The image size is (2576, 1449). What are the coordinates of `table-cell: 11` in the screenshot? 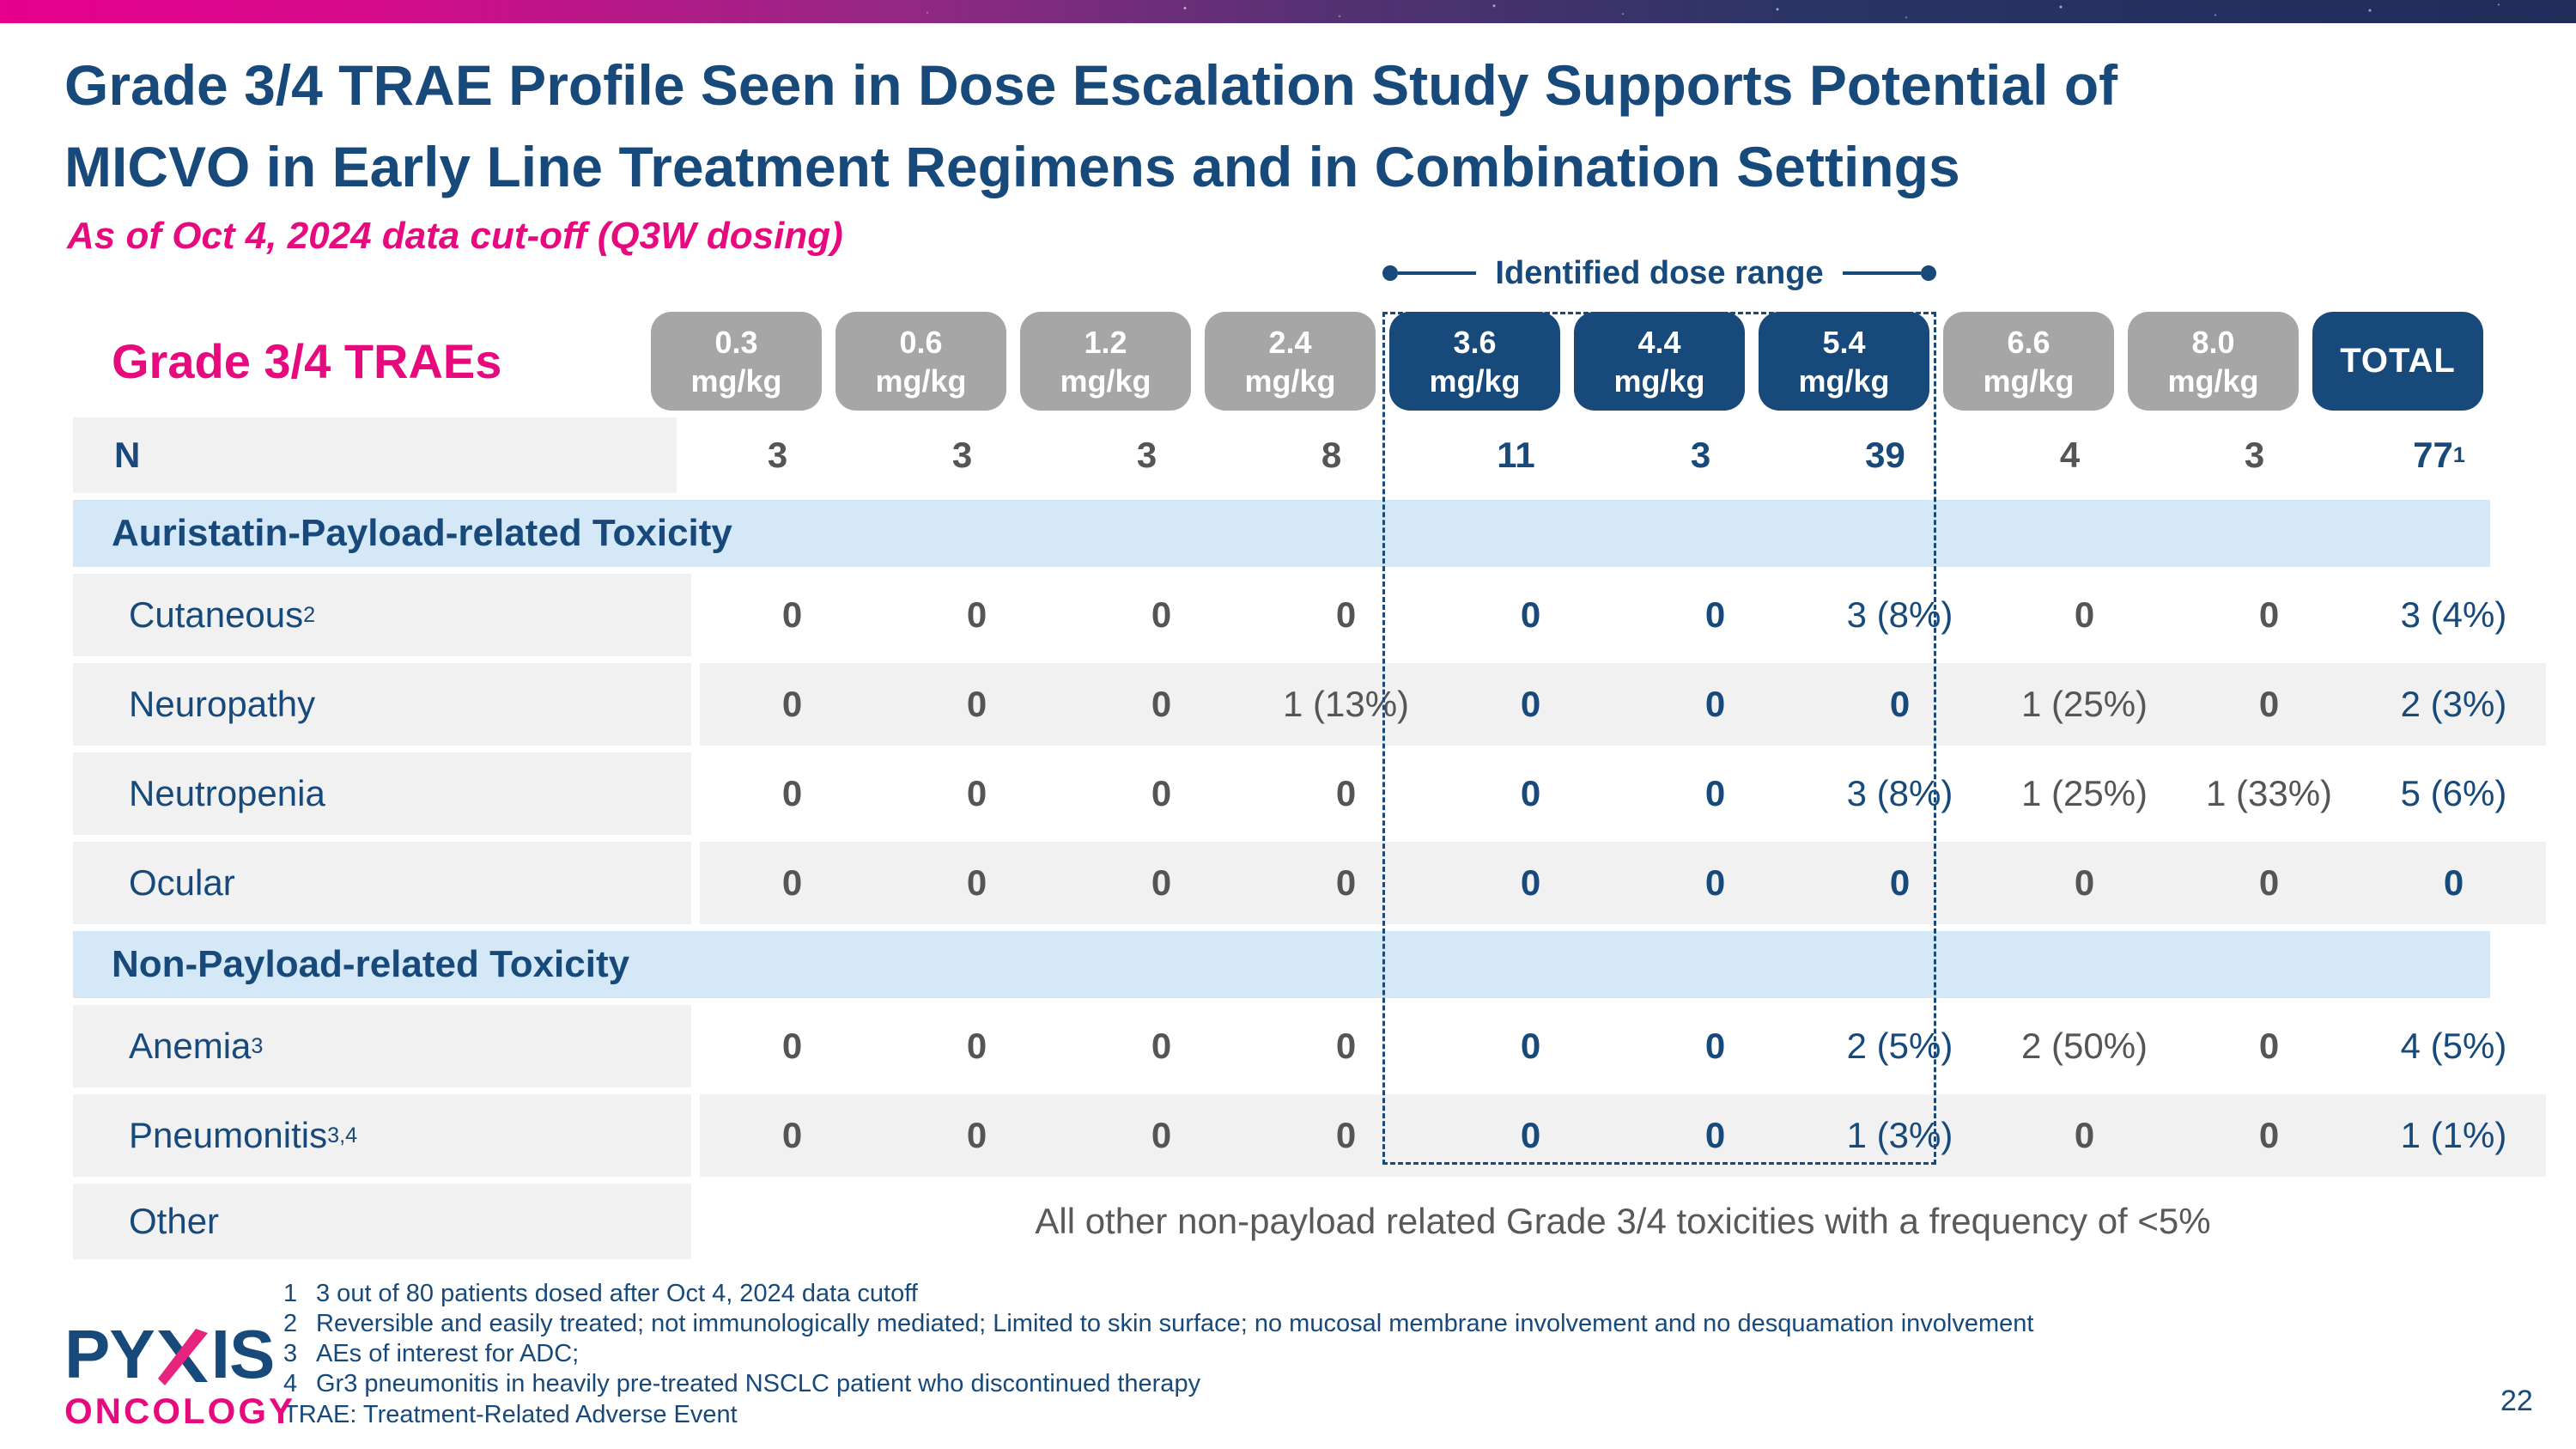 It's located at (1516, 455).